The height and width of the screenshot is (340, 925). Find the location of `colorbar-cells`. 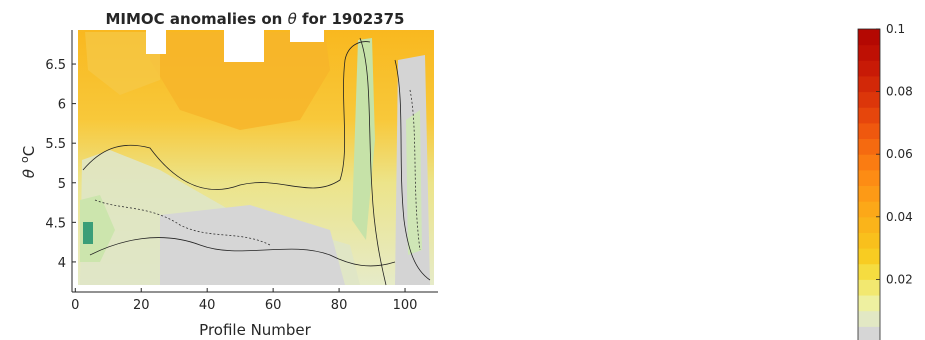

colorbar-cells is located at coordinates (869, 184).